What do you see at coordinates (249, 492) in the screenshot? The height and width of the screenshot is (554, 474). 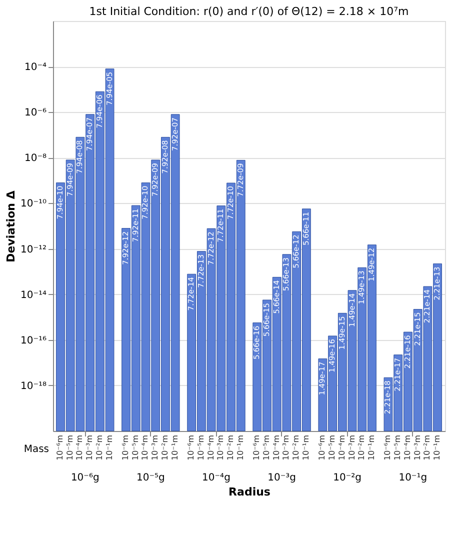 I see `x-axis-title: Radius` at bounding box center [249, 492].